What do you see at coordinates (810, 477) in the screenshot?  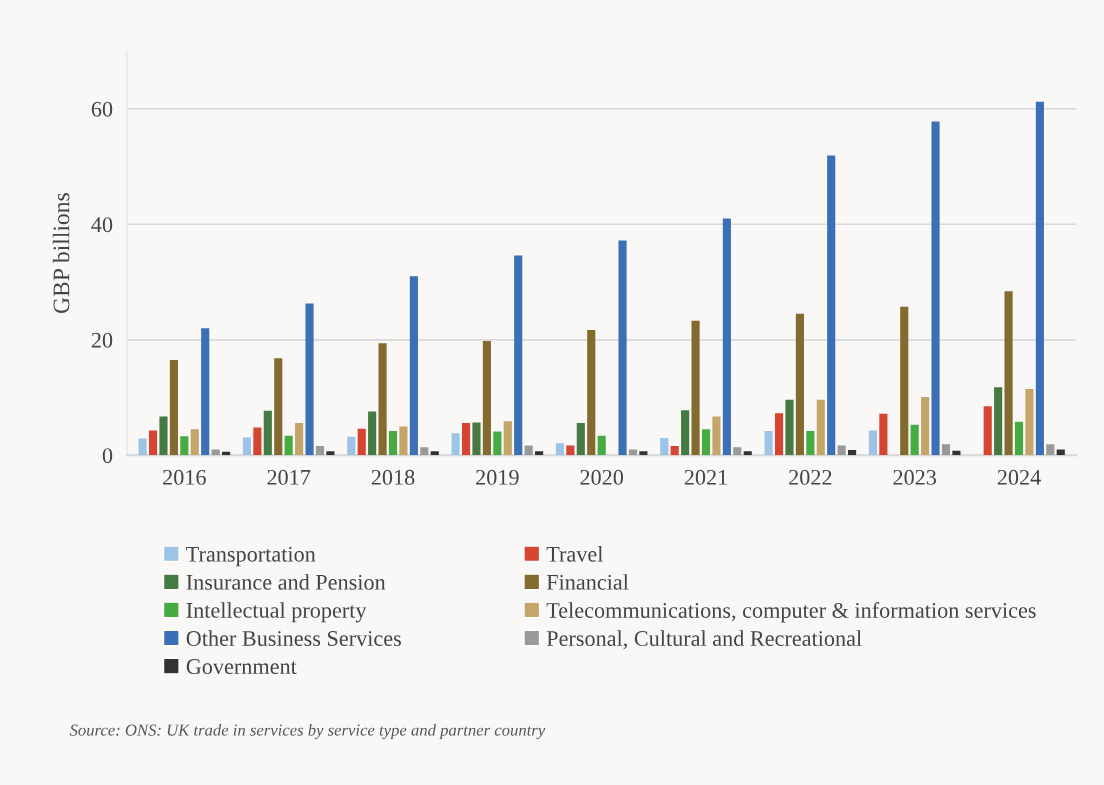 I see `x-tick-label: 2022` at bounding box center [810, 477].